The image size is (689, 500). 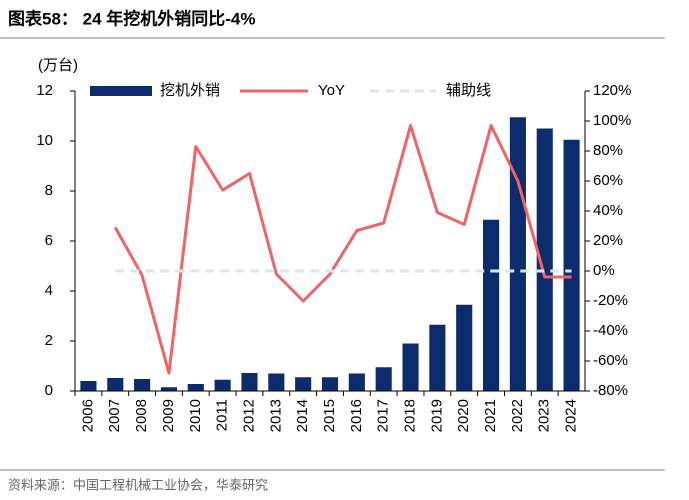 I want to click on y2-tick-label: 100%, so click(x=612, y=120).